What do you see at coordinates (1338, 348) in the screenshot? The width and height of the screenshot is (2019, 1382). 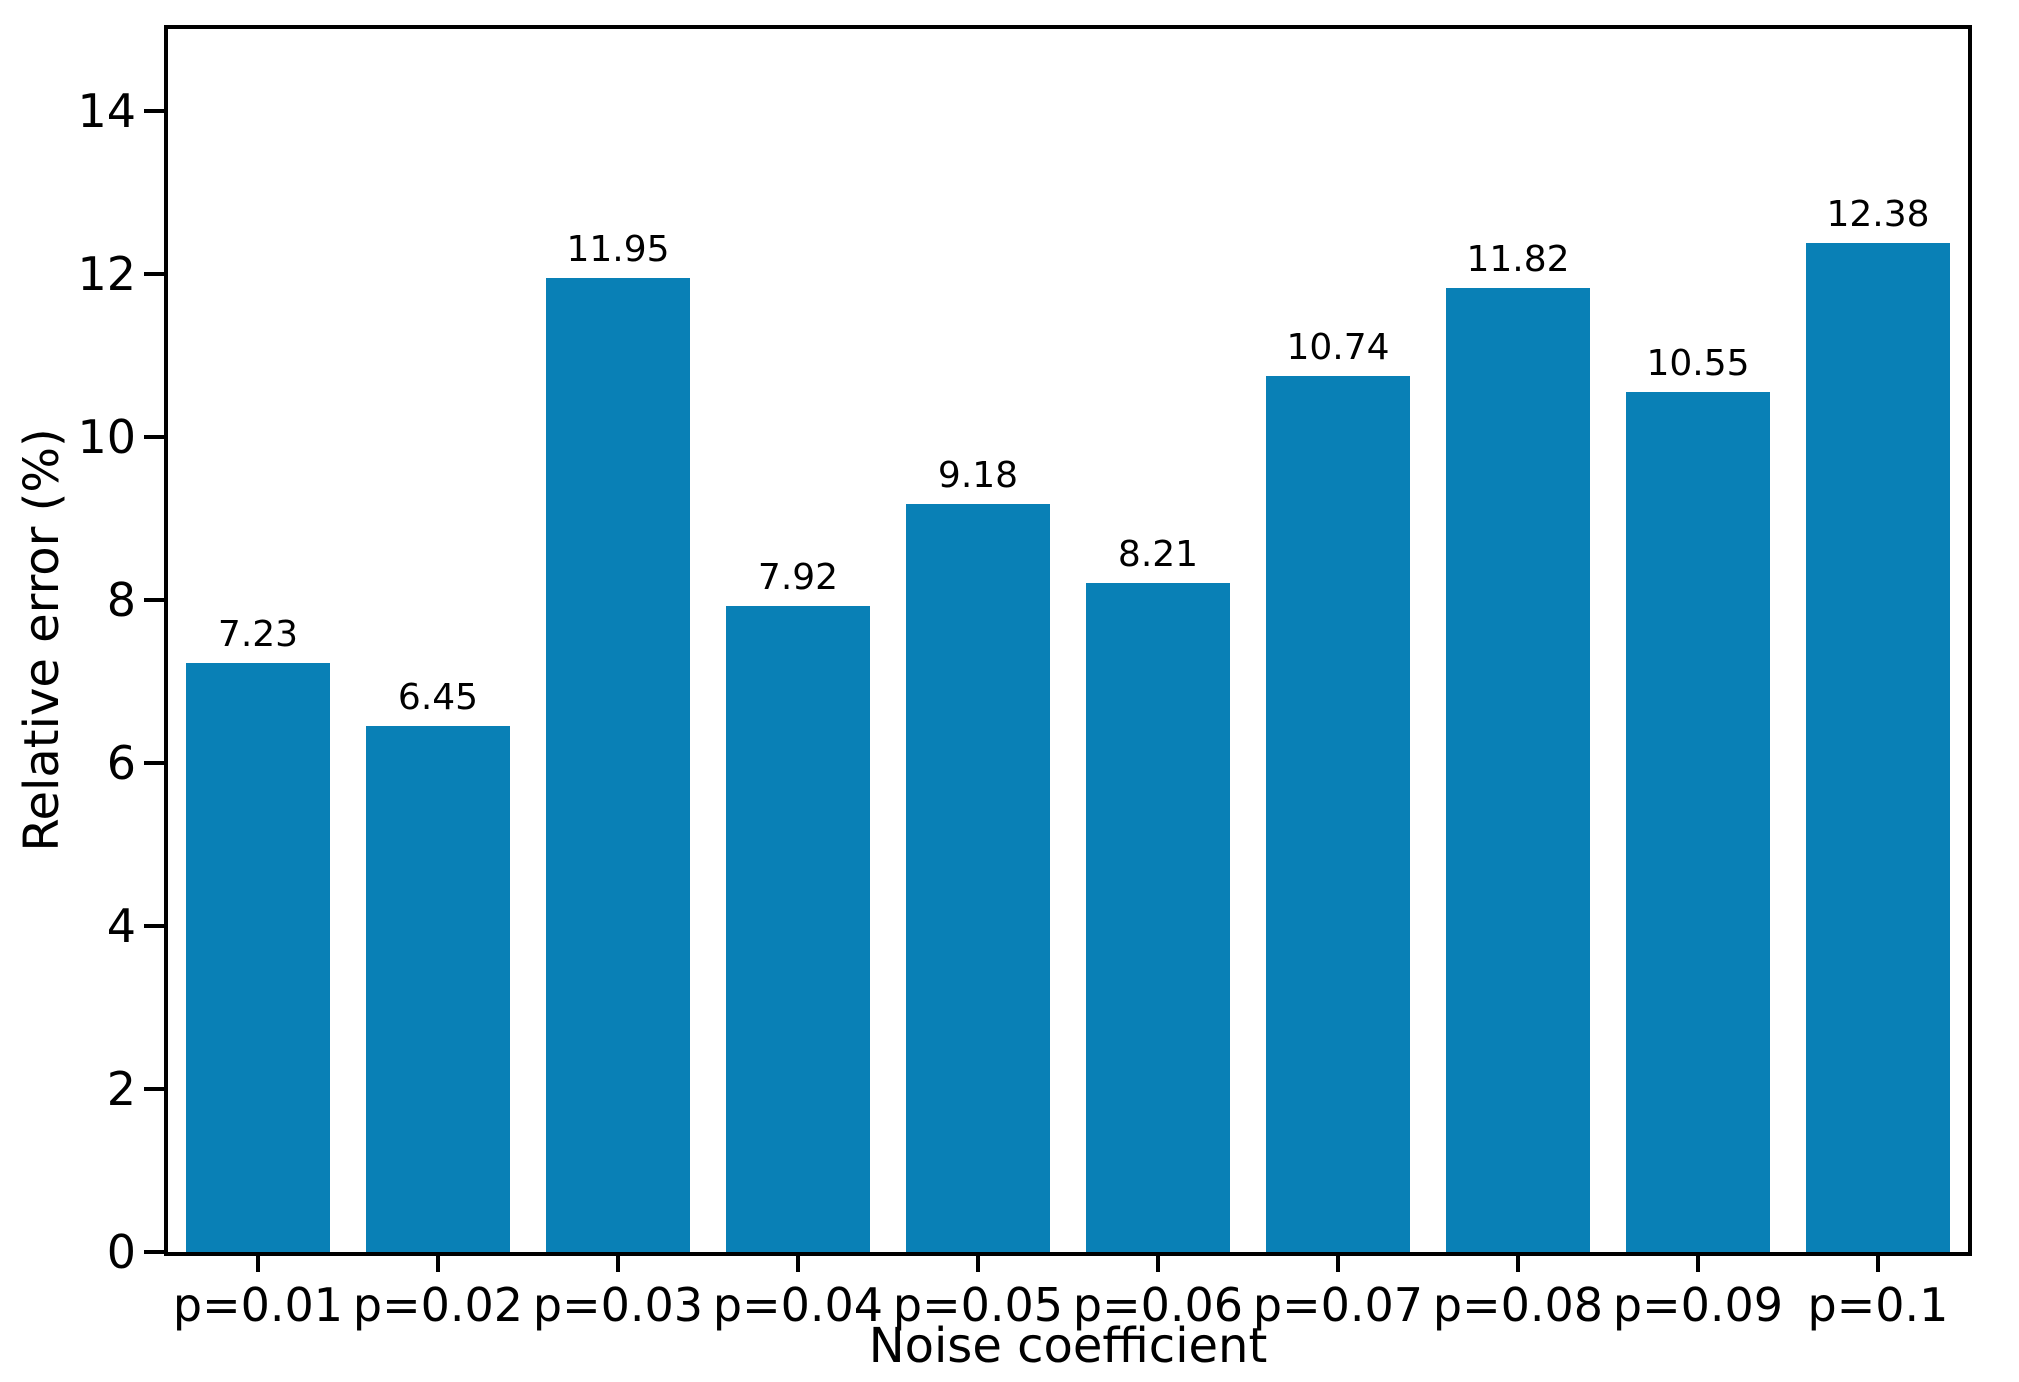 I see `bar-value-label: 10.74` at bounding box center [1338, 348].